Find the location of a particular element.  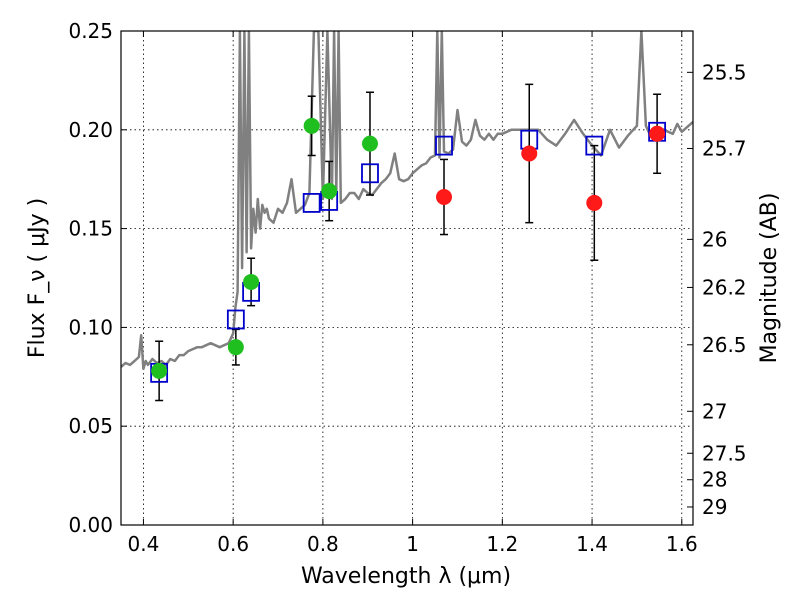

x-tick-label: 0.6 is located at coordinates (233, 544).